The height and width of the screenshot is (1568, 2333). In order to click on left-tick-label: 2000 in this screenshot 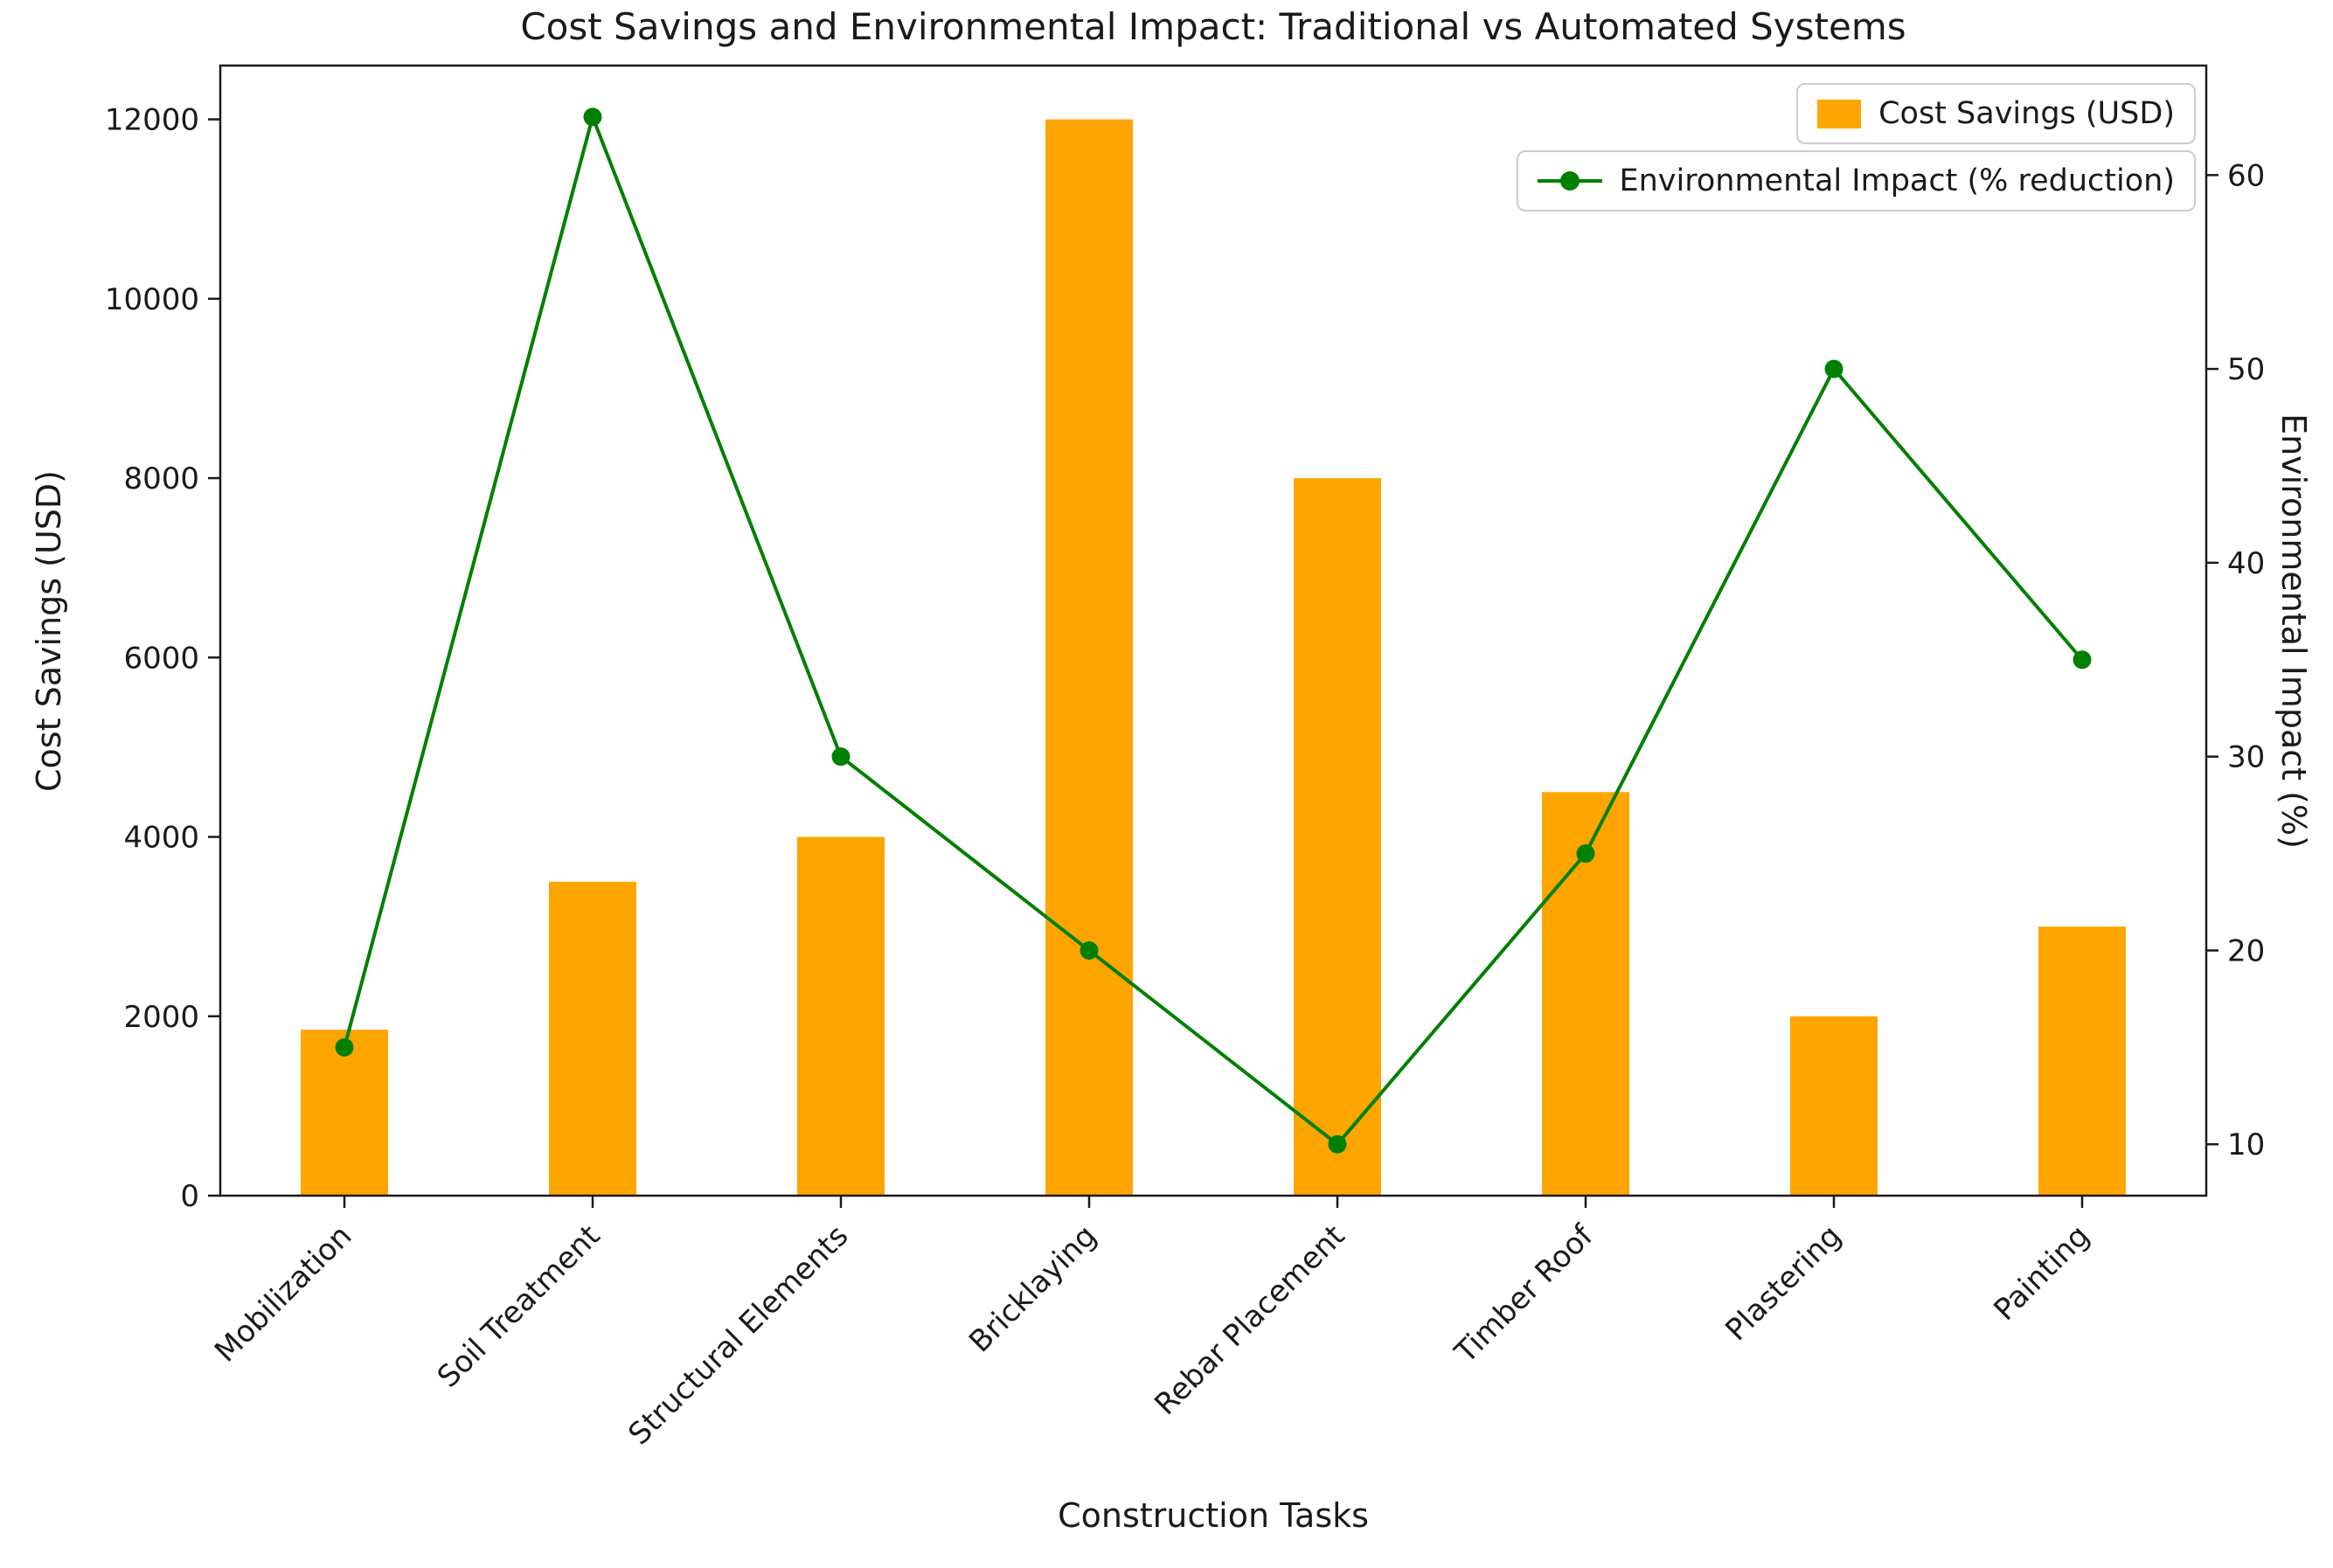, I will do `click(161, 1017)`.